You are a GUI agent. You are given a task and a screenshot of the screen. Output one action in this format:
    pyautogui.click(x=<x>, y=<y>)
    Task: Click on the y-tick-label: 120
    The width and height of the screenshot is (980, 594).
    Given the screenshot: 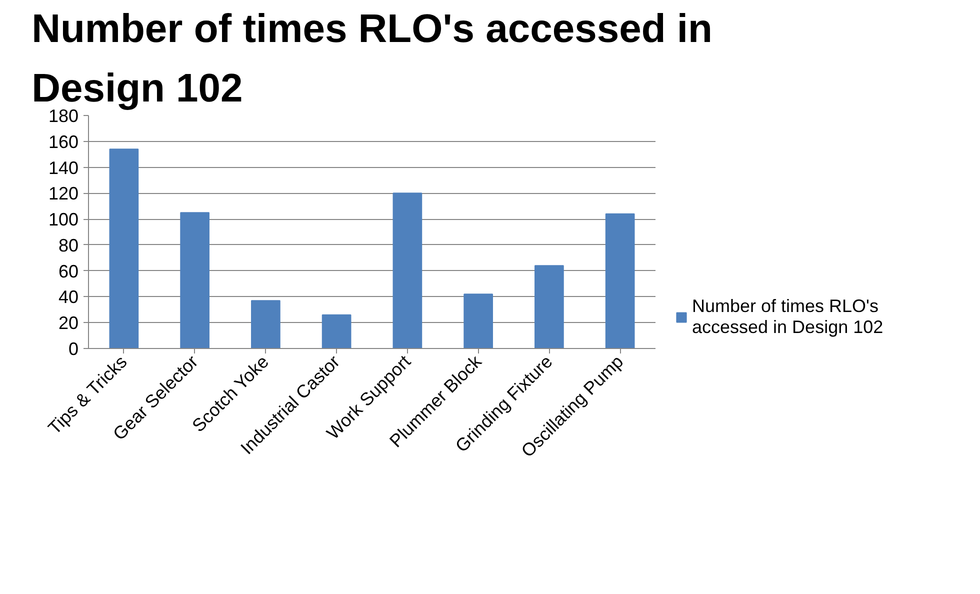 What is the action you would take?
    pyautogui.click(x=63, y=194)
    